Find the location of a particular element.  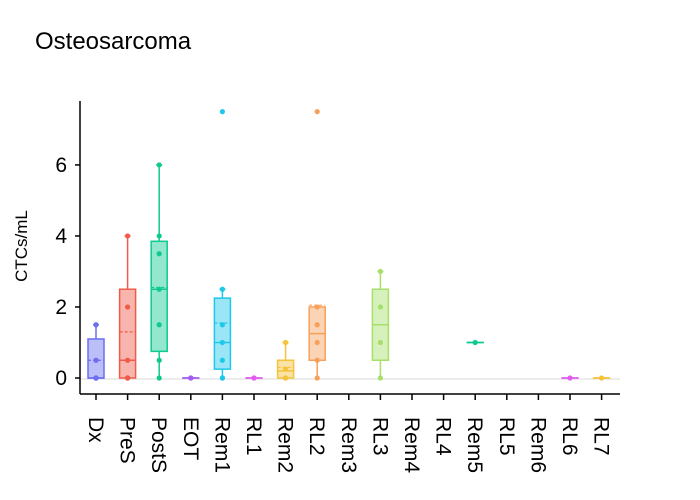

x-tick-label: Rem5 is located at coordinates (474, 445).